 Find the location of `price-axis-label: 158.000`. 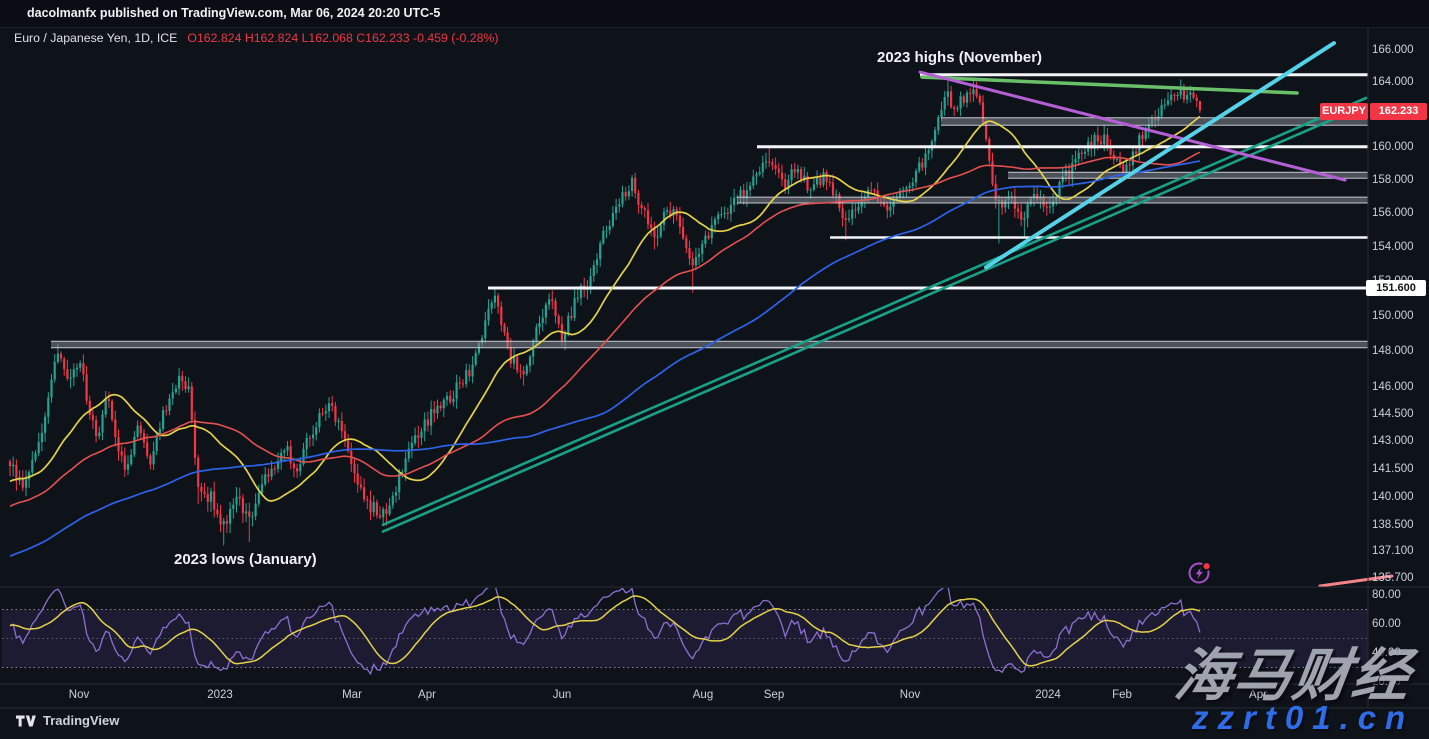

price-axis-label: 158.000 is located at coordinates (1393, 179).